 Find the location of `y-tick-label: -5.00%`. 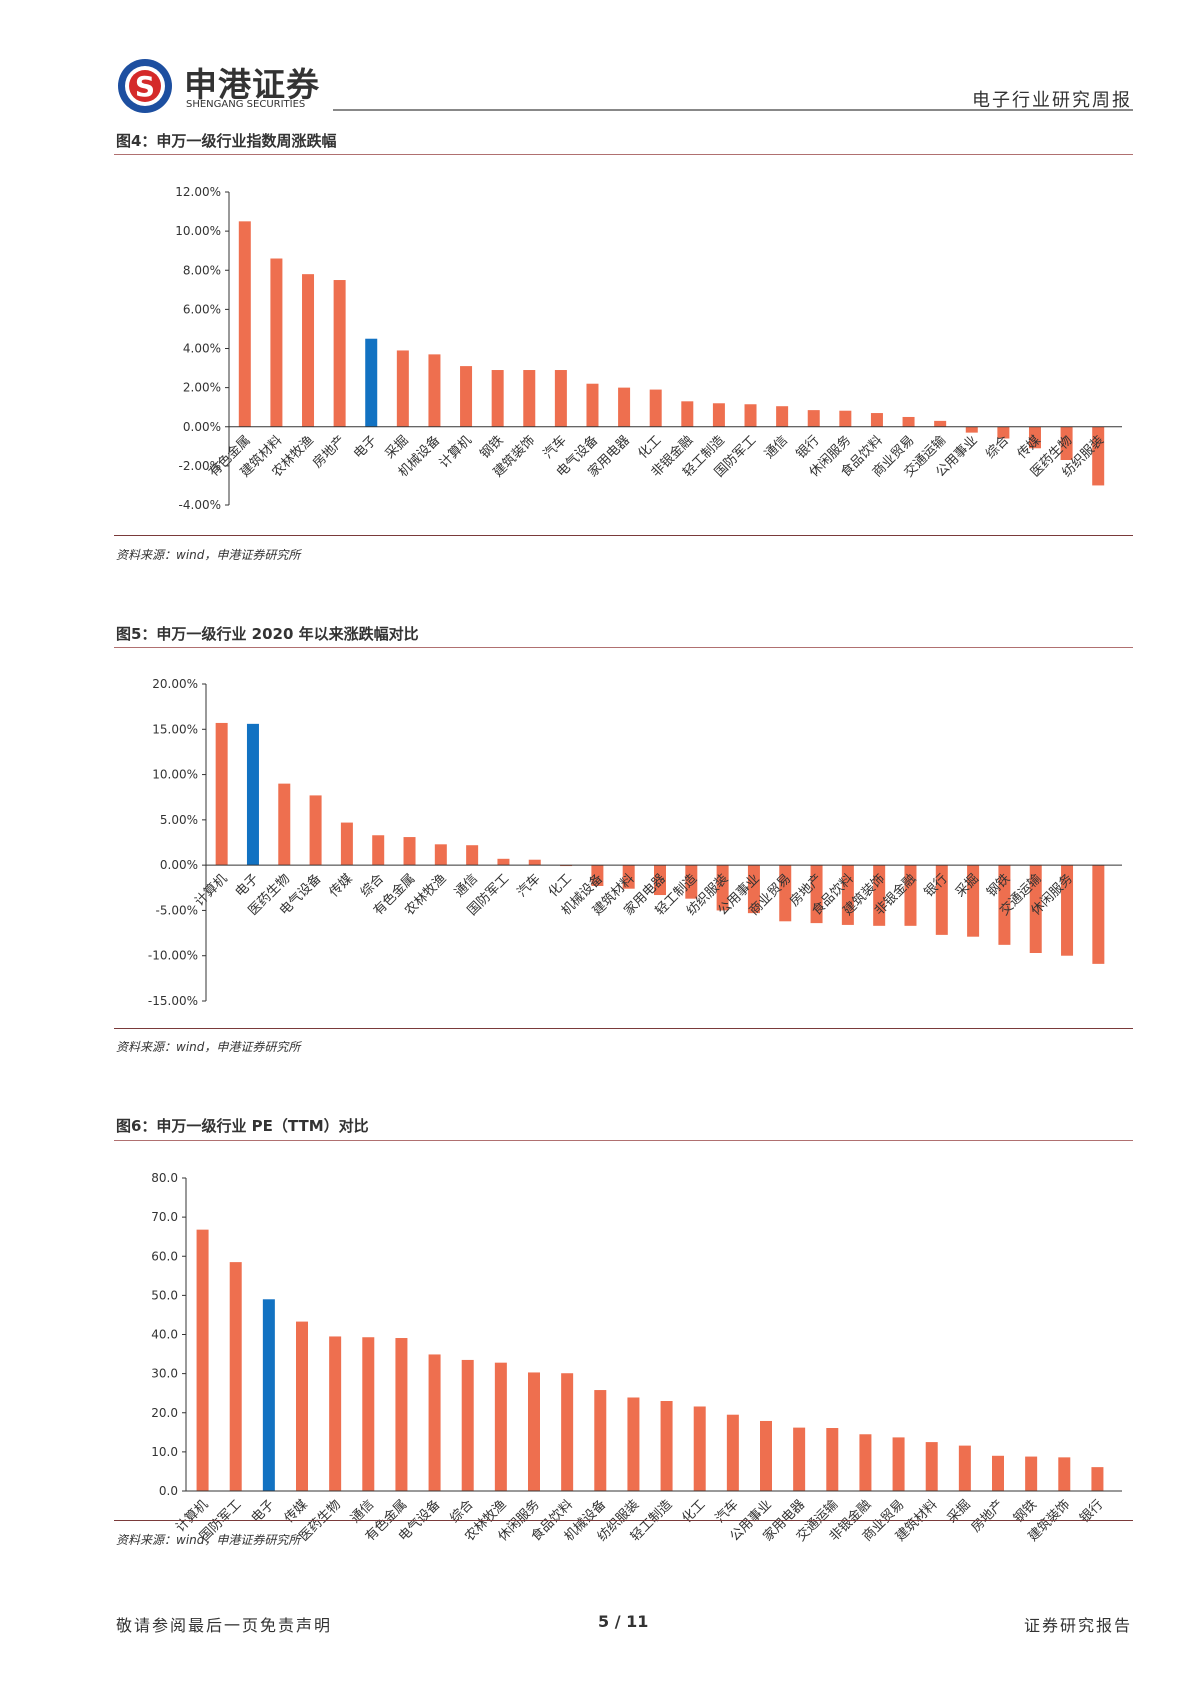

y-tick-label: -5.00% is located at coordinates (177, 910).